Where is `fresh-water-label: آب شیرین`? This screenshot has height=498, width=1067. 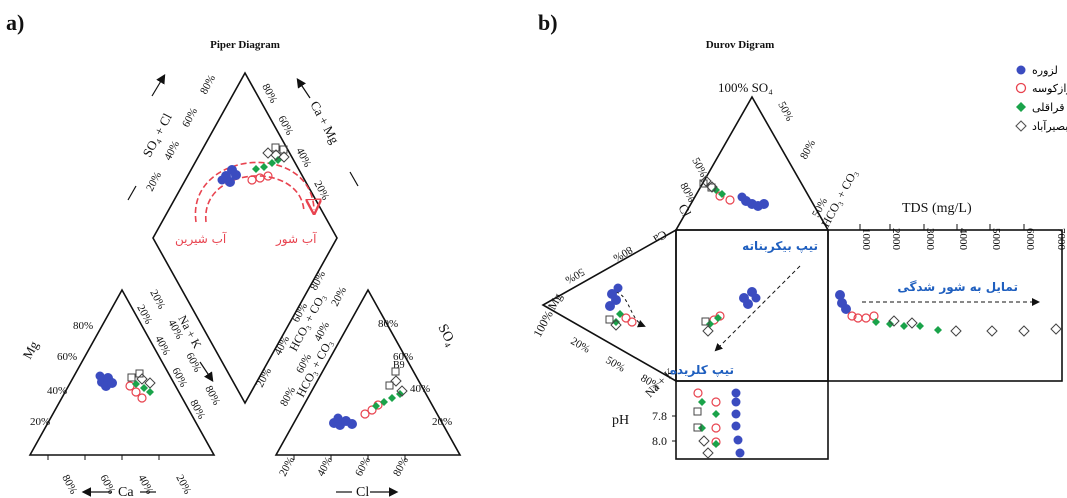 fresh-water-label: آب شیرین is located at coordinates (201, 239).